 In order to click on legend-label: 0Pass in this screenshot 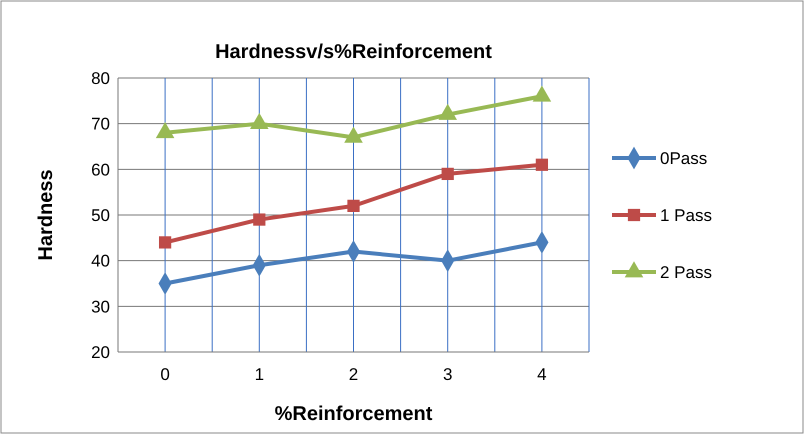, I will do `click(684, 158)`.